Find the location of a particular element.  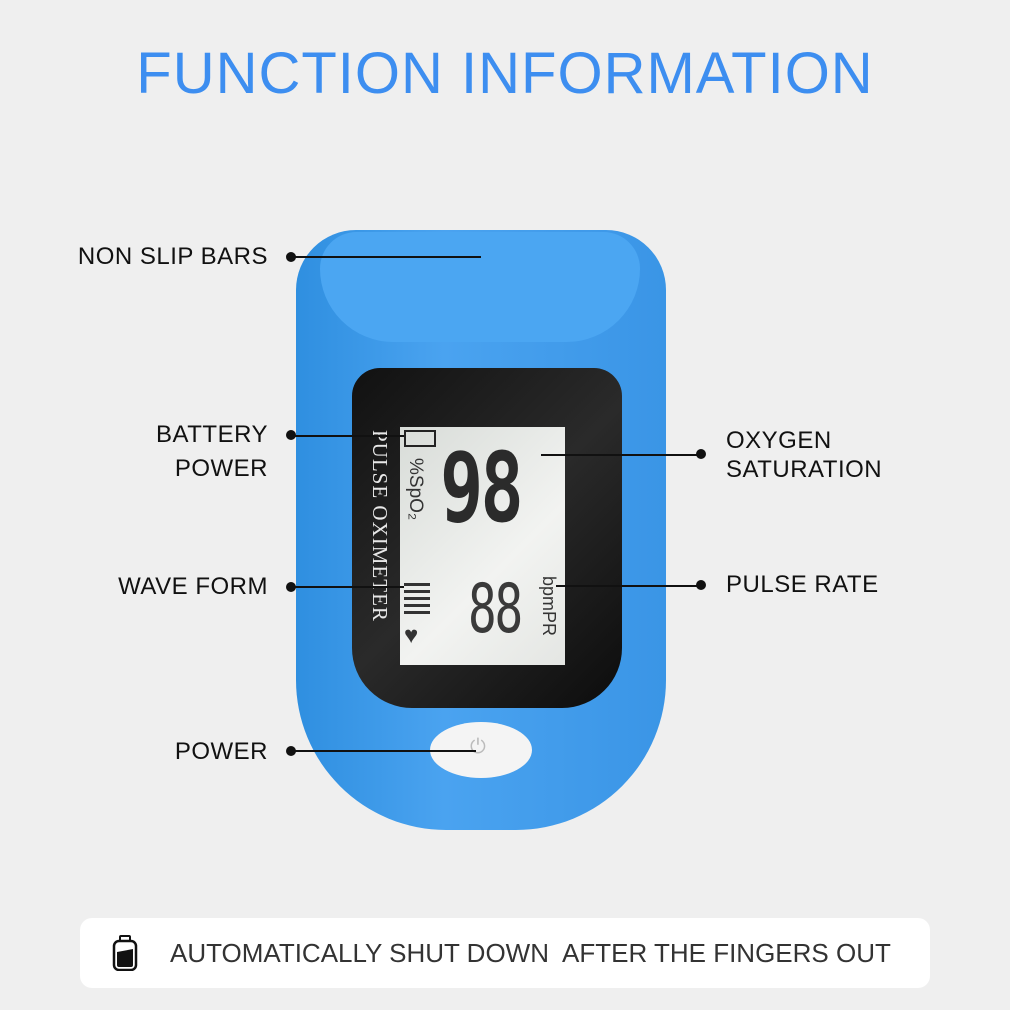

battery-indicator-icon is located at coordinates (420, 438).